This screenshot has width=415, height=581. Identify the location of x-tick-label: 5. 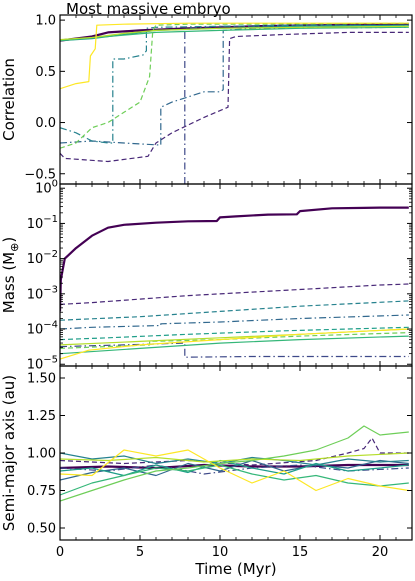
(140, 552).